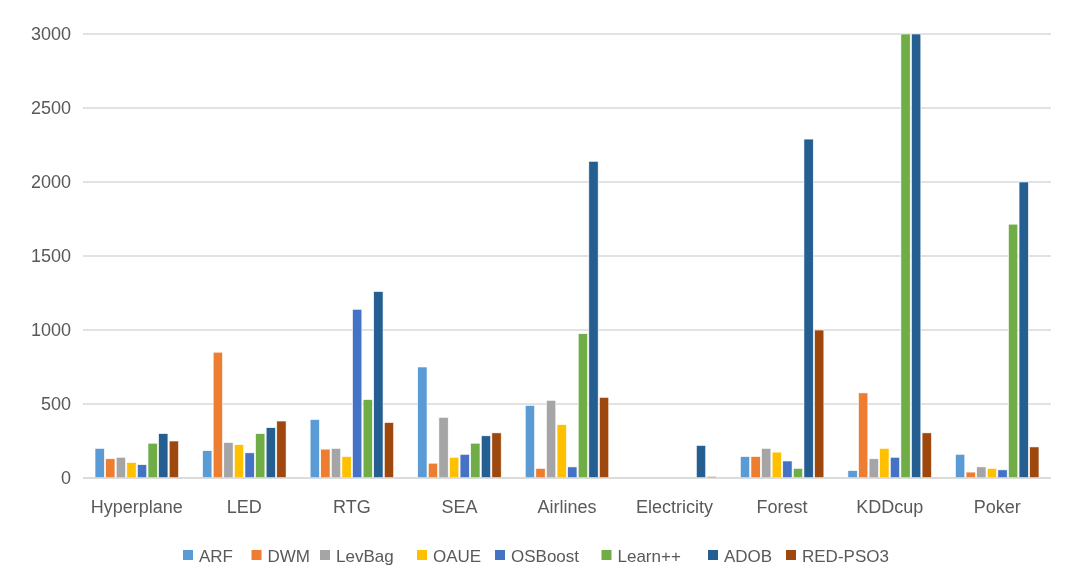  What do you see at coordinates (649, 556) in the screenshot?
I see `legend-label: Learn++` at bounding box center [649, 556].